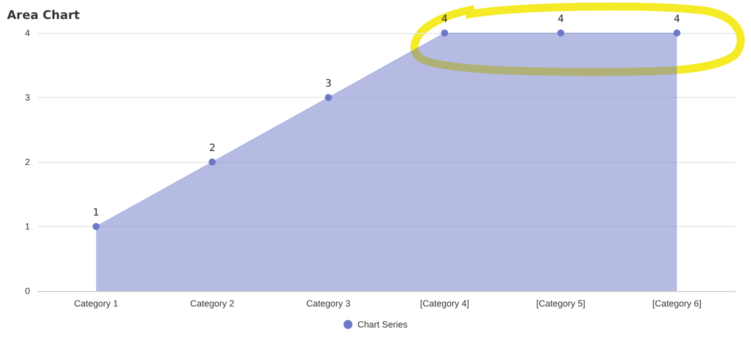 The image size is (751, 342). What do you see at coordinates (677, 303) in the screenshot?
I see `x-tick-label: [Category 6]` at bounding box center [677, 303].